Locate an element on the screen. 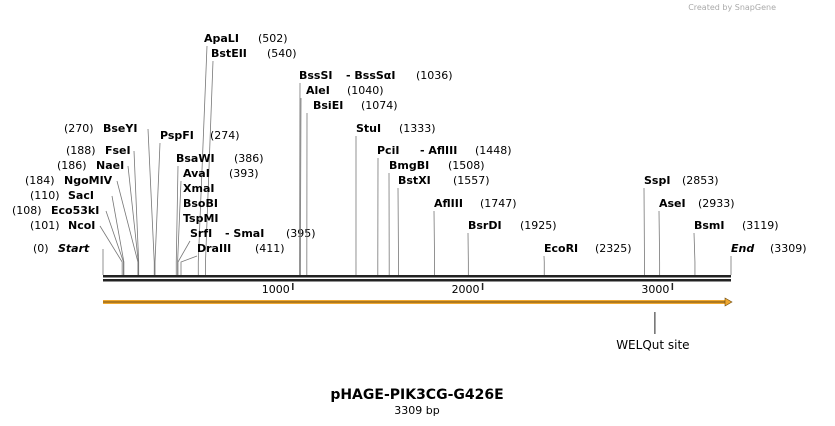  orf-arrow-head is located at coordinates (728, 302).